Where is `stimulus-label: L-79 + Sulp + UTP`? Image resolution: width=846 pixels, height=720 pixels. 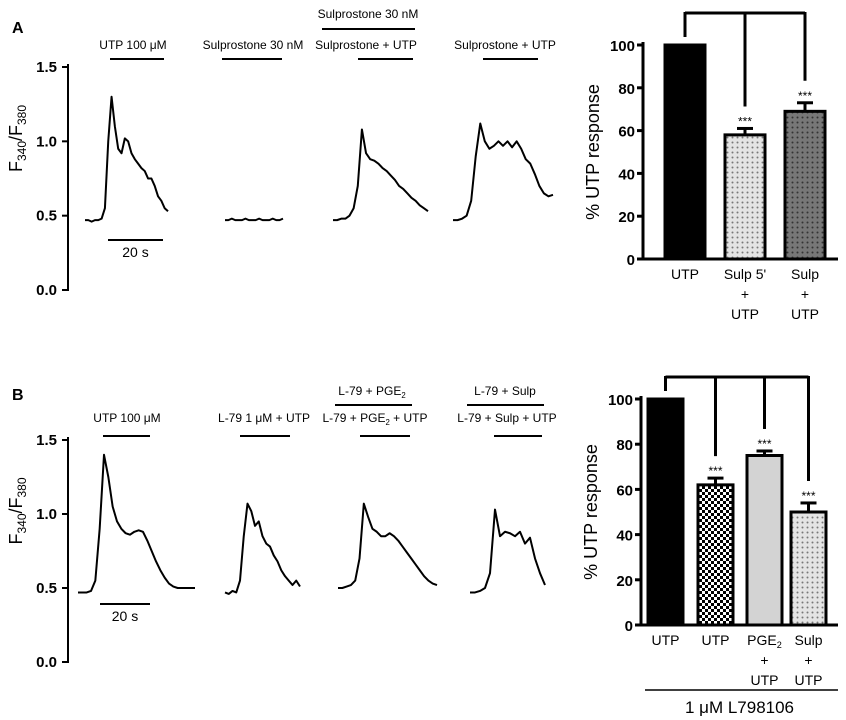
stimulus-label: L-79 + Sulp + UTP is located at coordinates (506, 418).